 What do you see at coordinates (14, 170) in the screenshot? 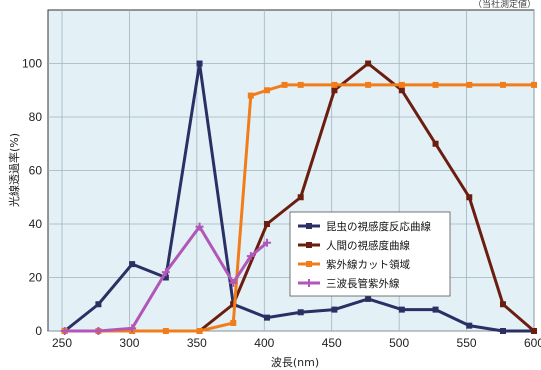
I see `y-axis-label: 光線透過率(%)` at bounding box center [14, 170].